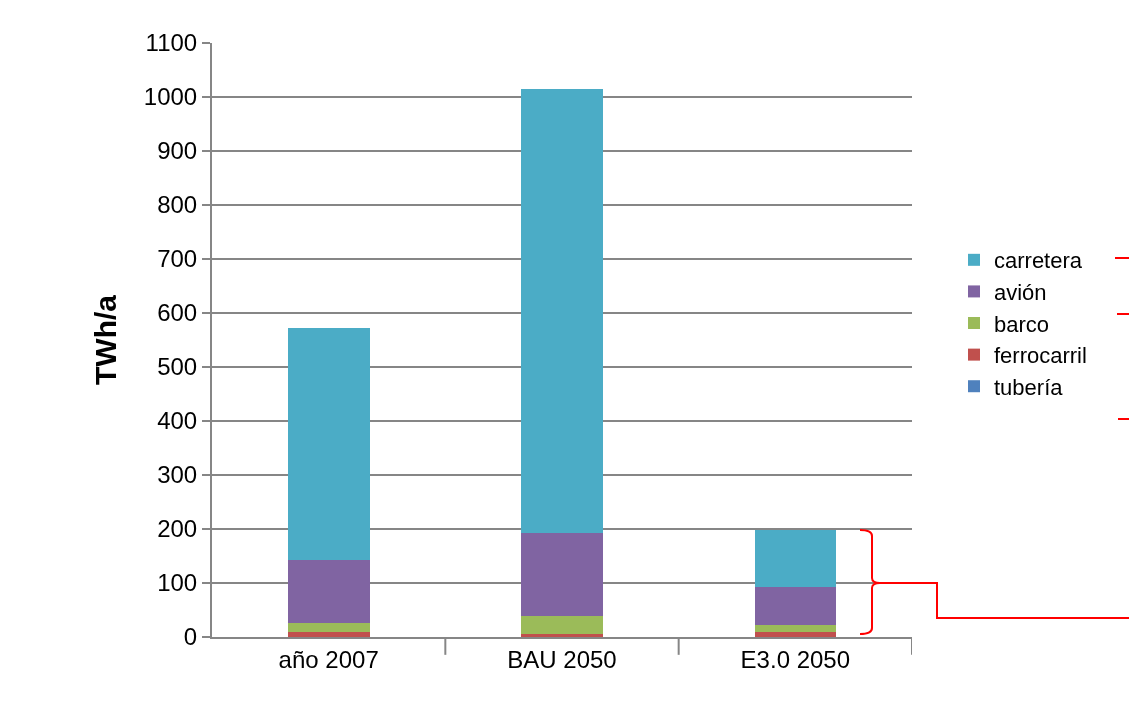 The image size is (1129, 725). Describe the element at coordinates (177, 367) in the screenshot. I see `y-tick-label: 500` at that location.